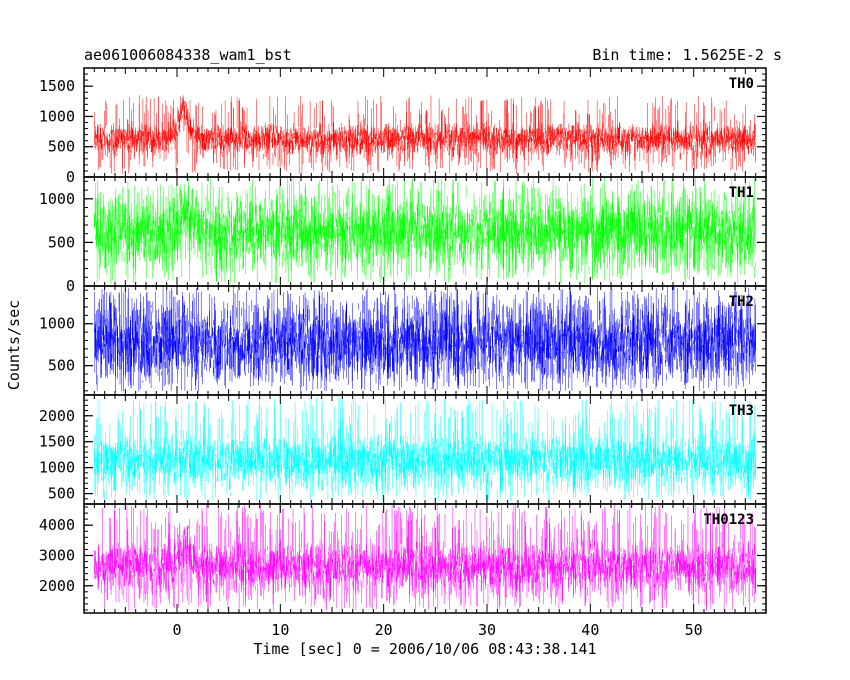 Image resolution: width=850 pixels, height=680 pixels. Describe the element at coordinates (384, 630) in the screenshot. I see `x-tick-label: 20` at that location.